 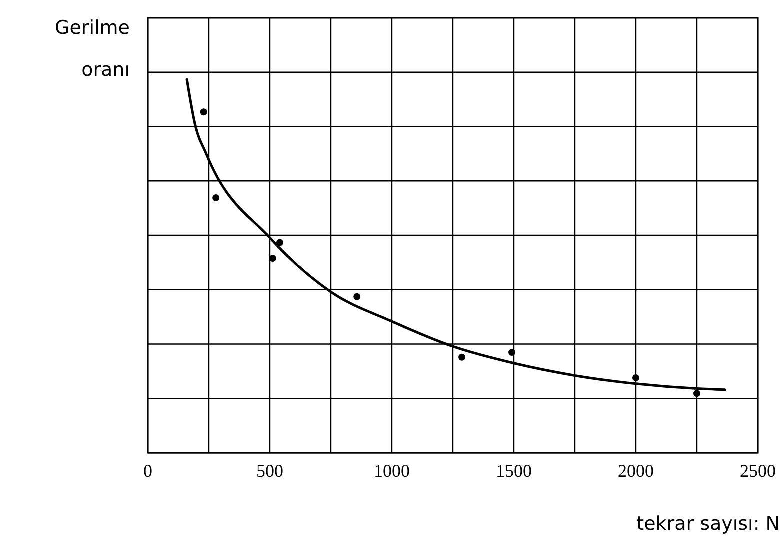 I want to click on x-tick-label: 500, so click(x=270, y=471).